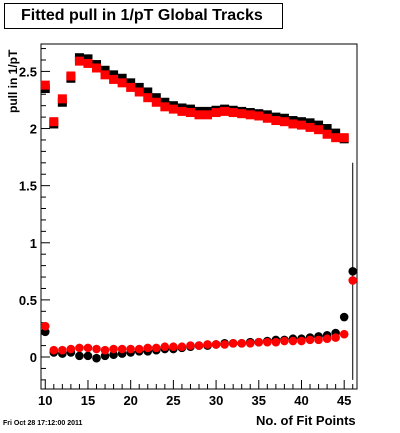  Describe the element at coordinates (173, 400) in the screenshot. I see `x-tick-label: 25` at that location.